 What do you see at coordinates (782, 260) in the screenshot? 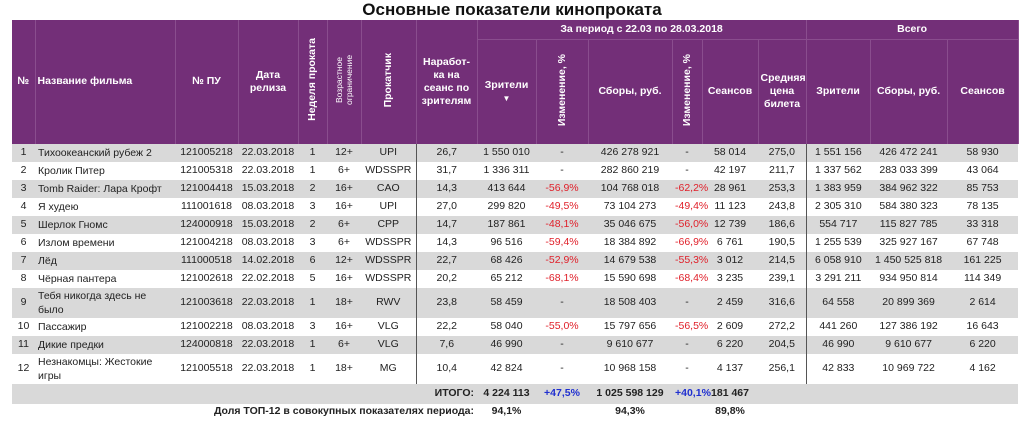
I see `avg-price: 214,5` at bounding box center [782, 260].